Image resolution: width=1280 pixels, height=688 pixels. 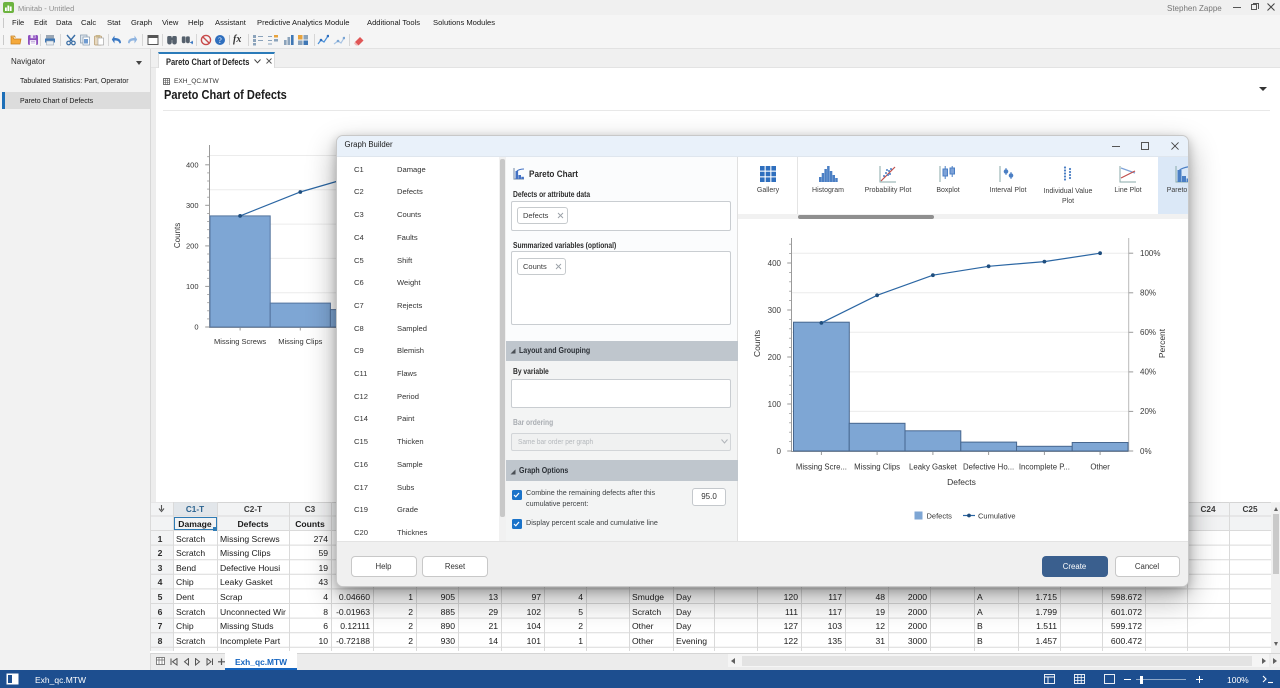 What do you see at coordinates (1148, 293) in the screenshot?
I see `svg-text: 80%` at bounding box center [1148, 293].